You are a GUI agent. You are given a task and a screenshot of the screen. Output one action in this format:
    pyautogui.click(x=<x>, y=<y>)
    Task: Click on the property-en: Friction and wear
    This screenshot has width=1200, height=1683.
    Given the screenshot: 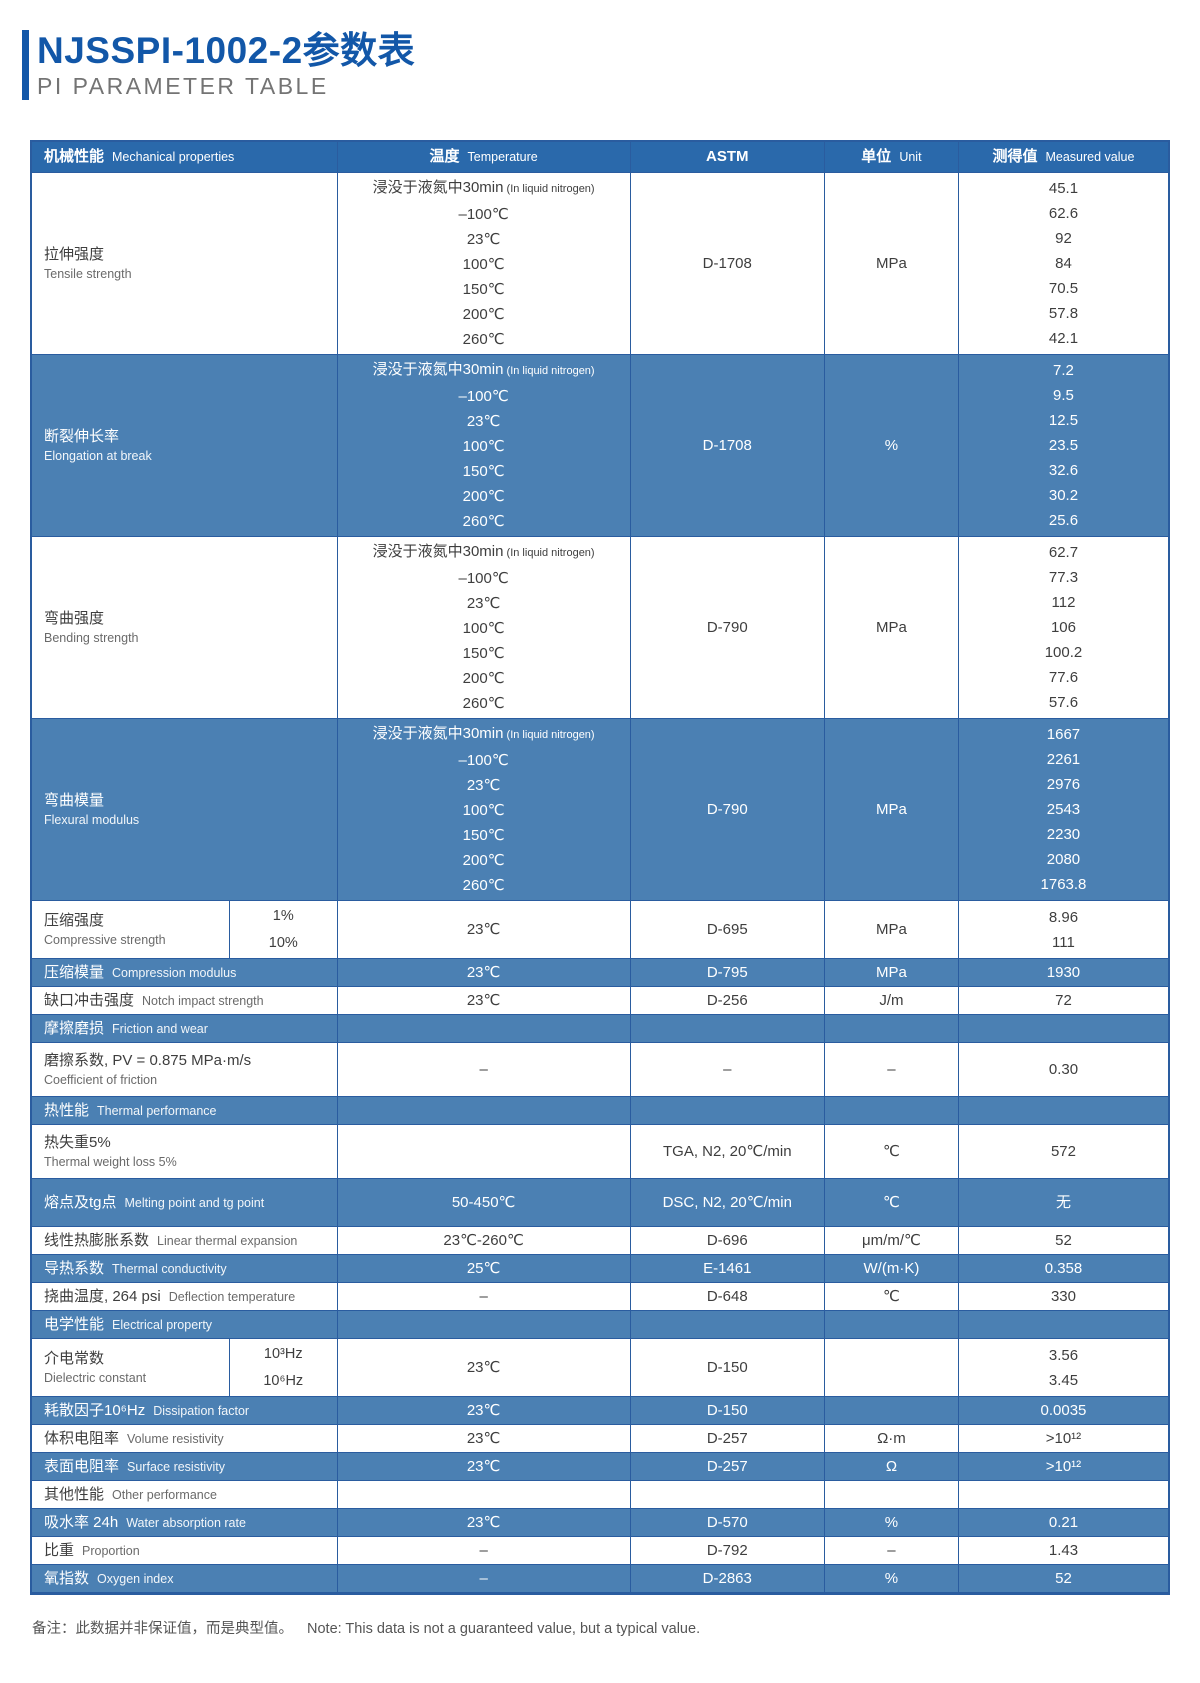 What is the action you would take?
    pyautogui.click(x=160, y=1028)
    